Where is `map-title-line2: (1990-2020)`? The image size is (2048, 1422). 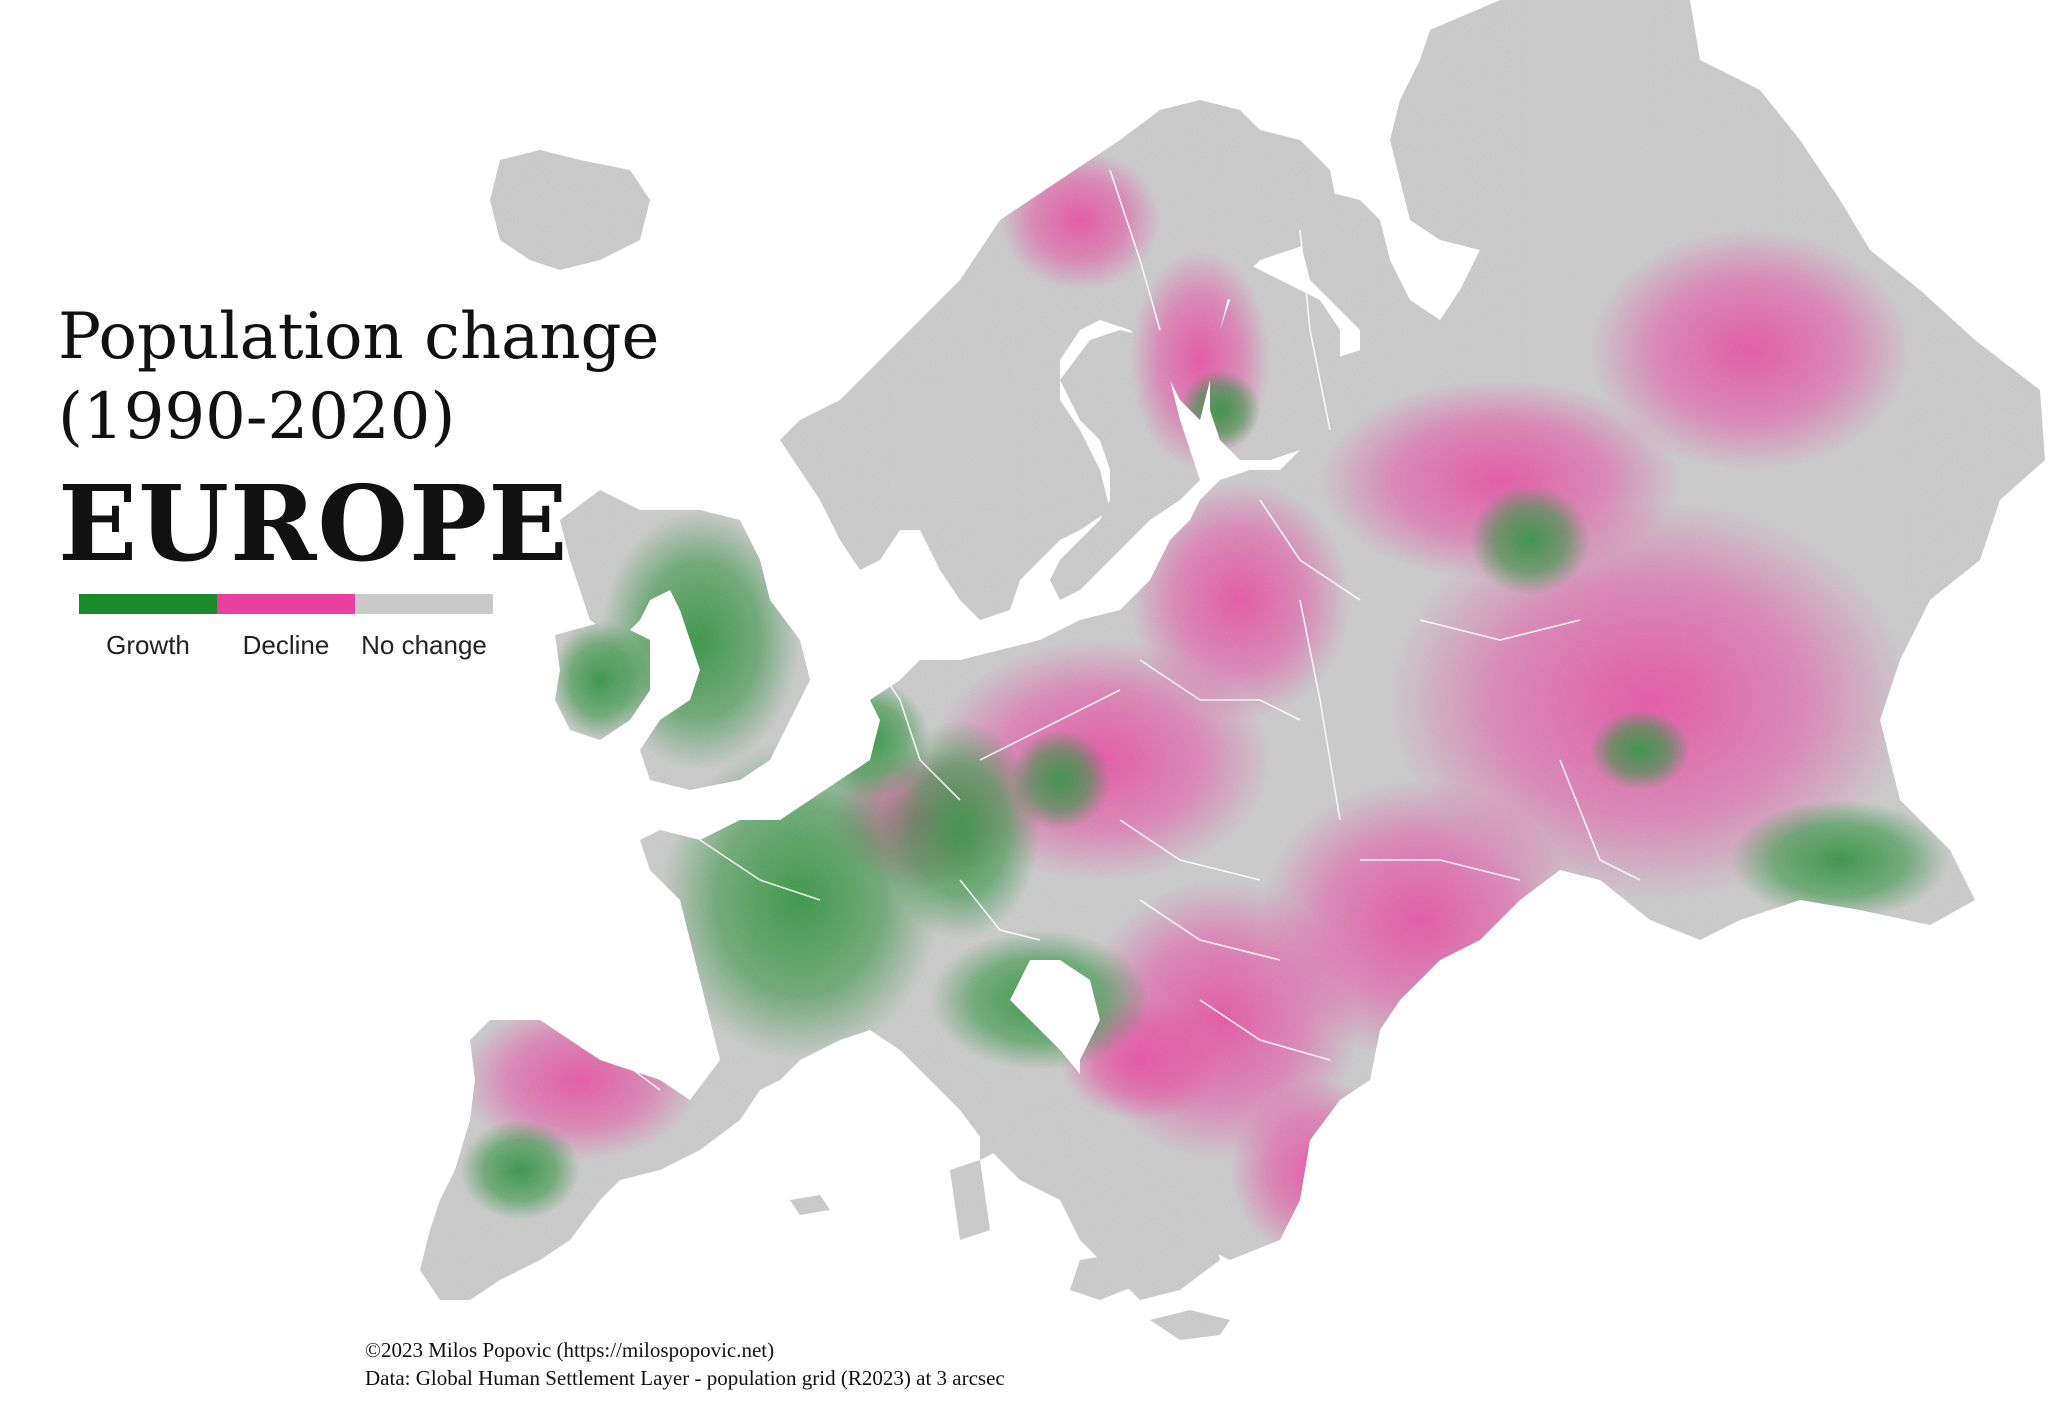
map-title-line2: (1990-2020) is located at coordinates (257, 417).